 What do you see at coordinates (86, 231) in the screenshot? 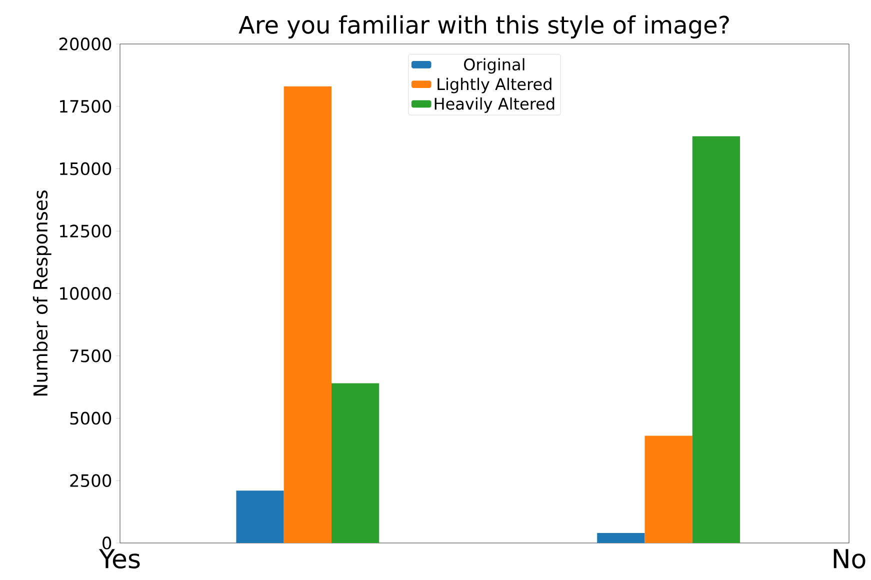
I see `y-tick-label: 12500` at bounding box center [86, 231].